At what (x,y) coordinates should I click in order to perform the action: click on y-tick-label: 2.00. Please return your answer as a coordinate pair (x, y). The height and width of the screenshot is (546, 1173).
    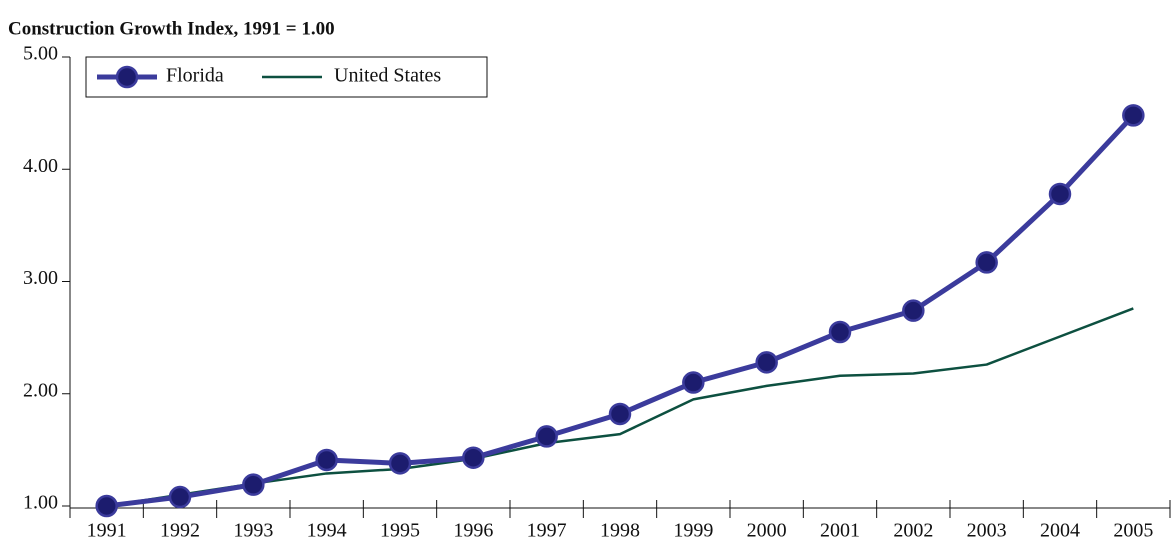
    Looking at the image, I should click on (40, 390).